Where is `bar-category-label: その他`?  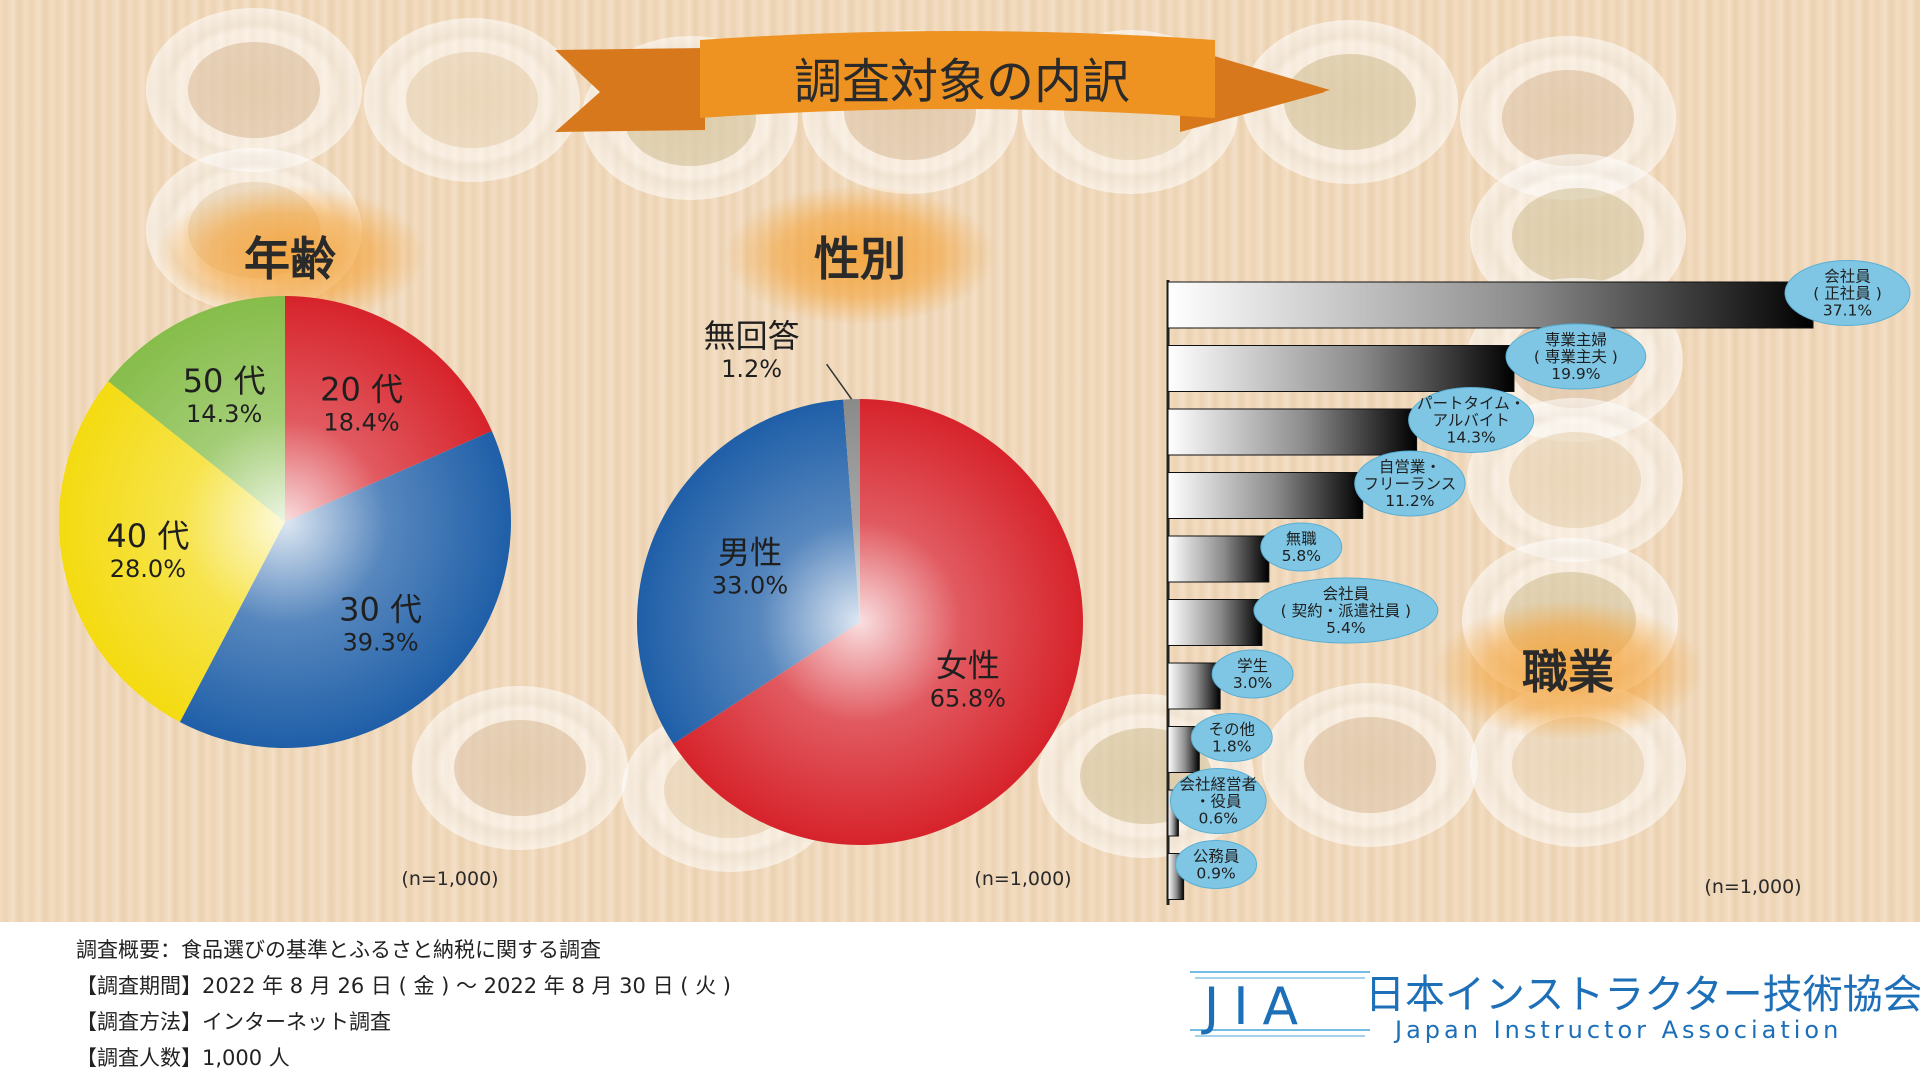 bar-category-label: その他 is located at coordinates (1231, 730).